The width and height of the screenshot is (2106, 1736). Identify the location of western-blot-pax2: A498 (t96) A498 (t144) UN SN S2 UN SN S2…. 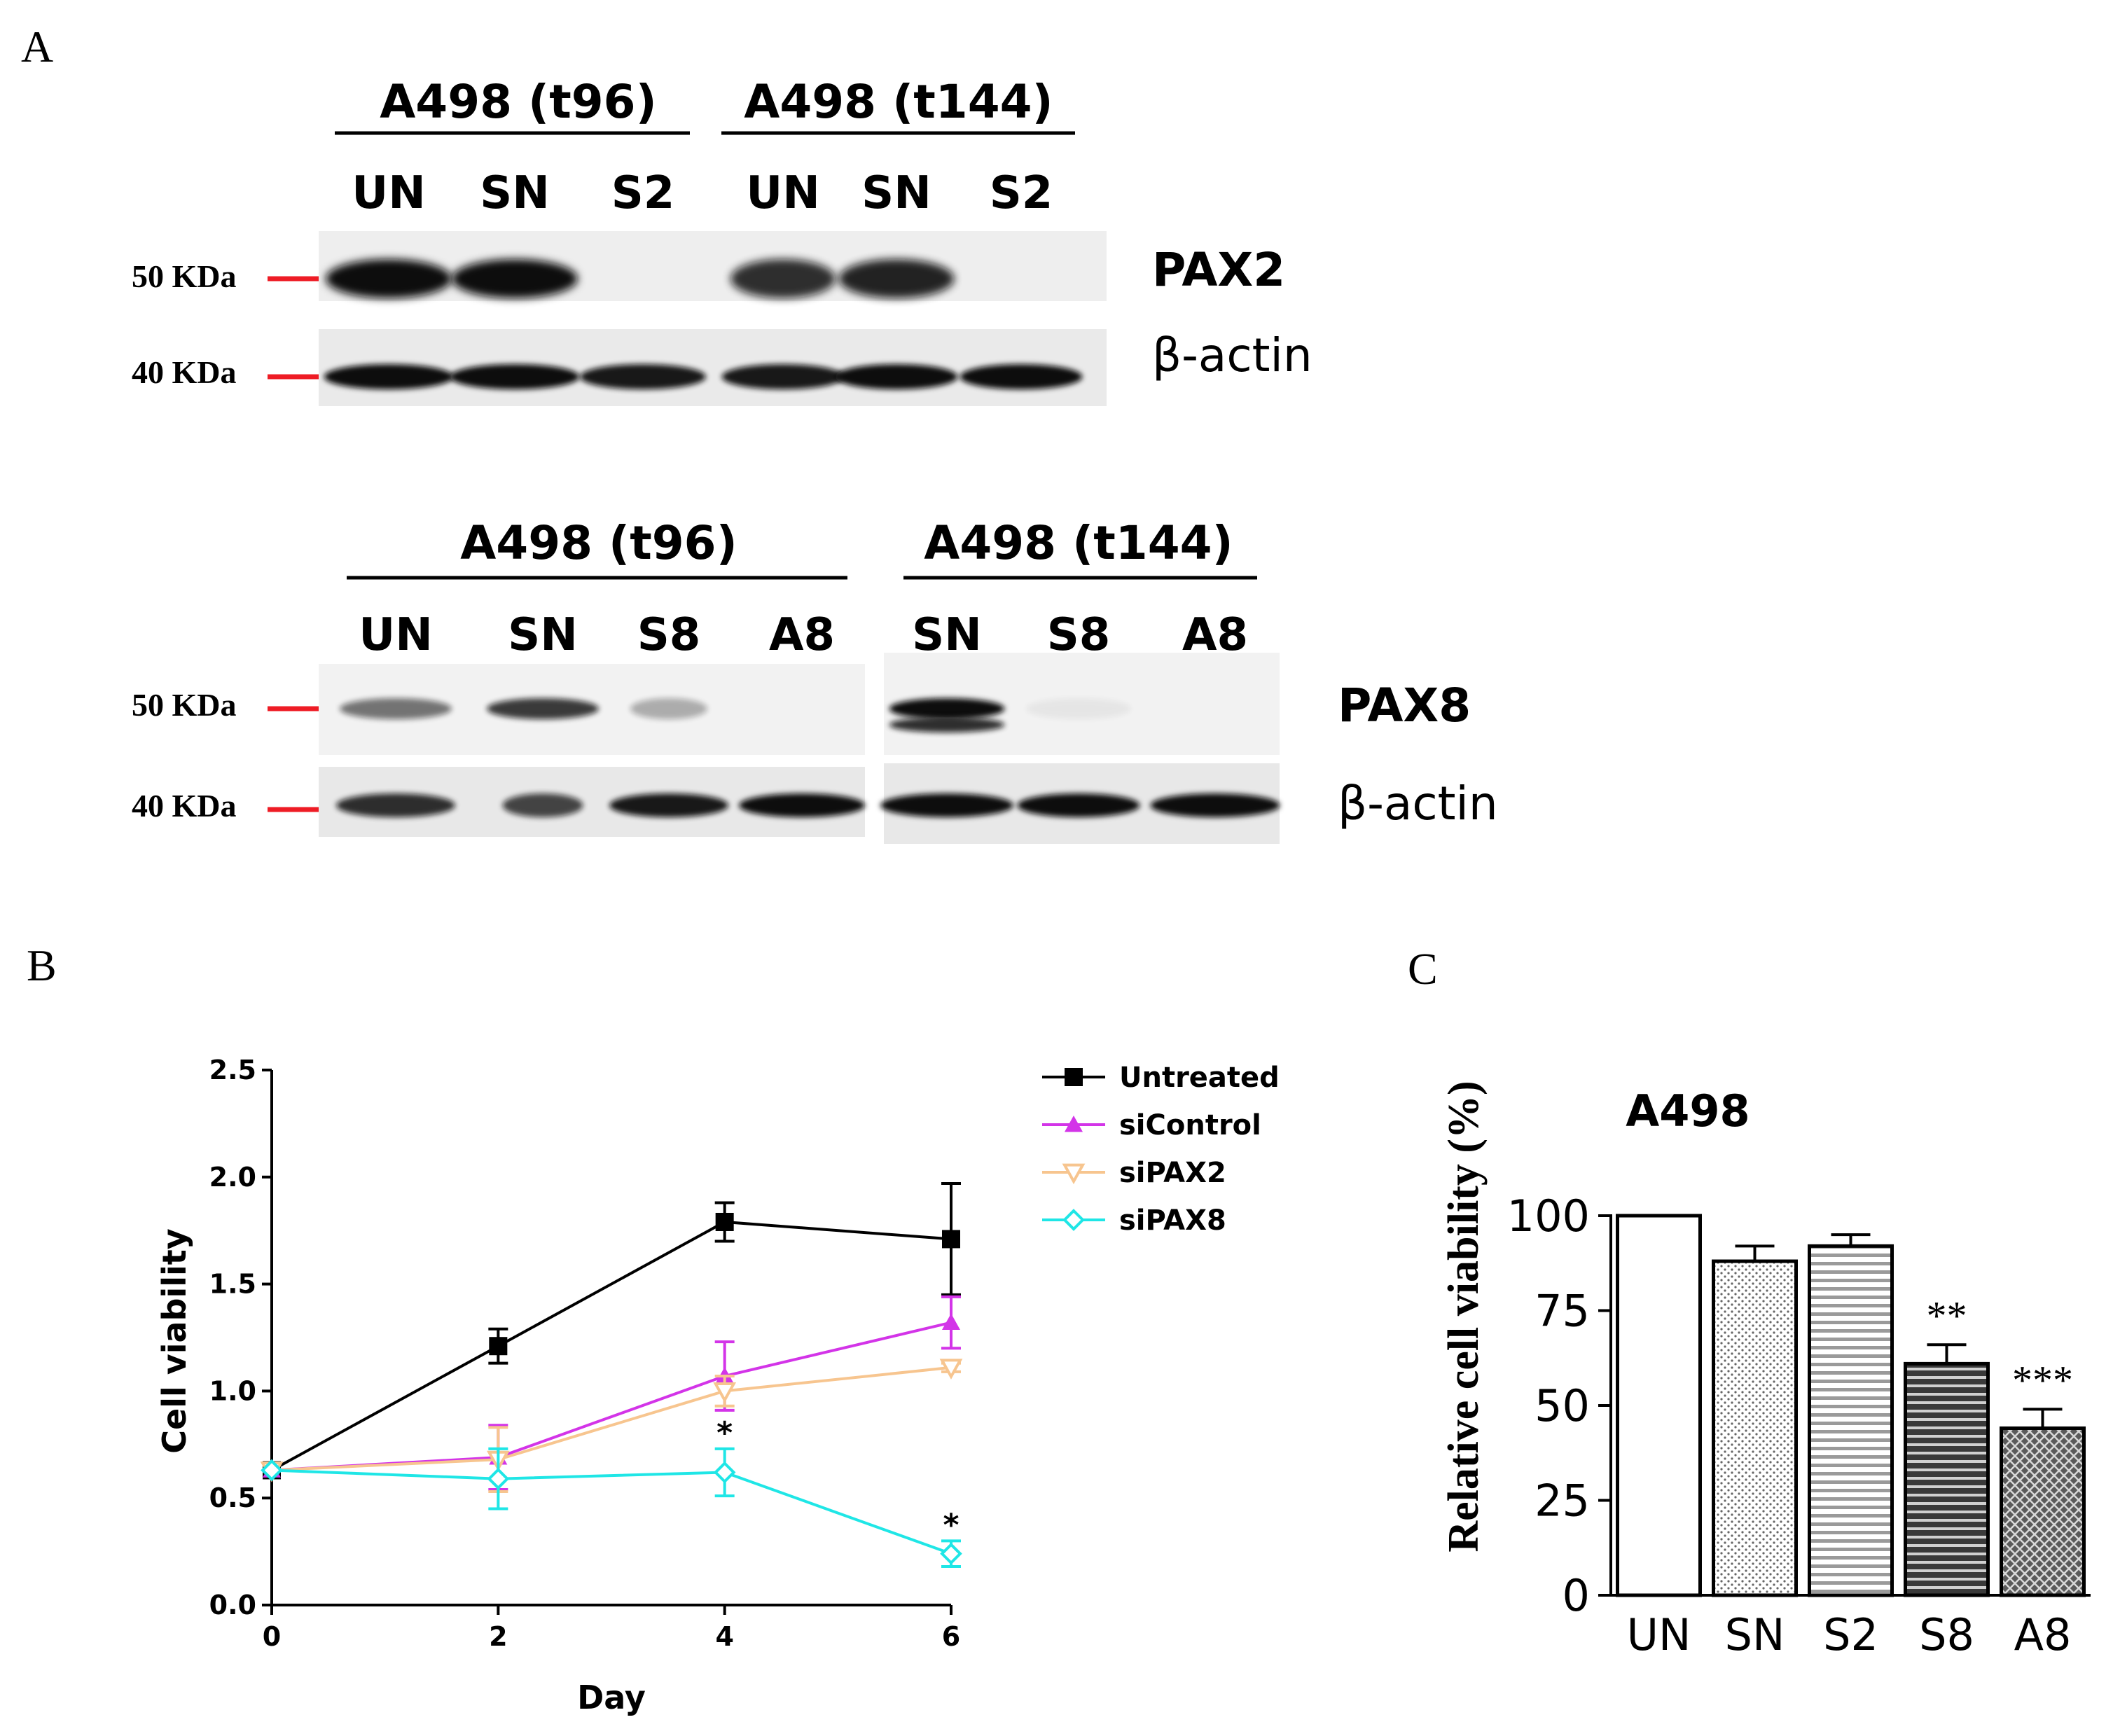
(722, 241).